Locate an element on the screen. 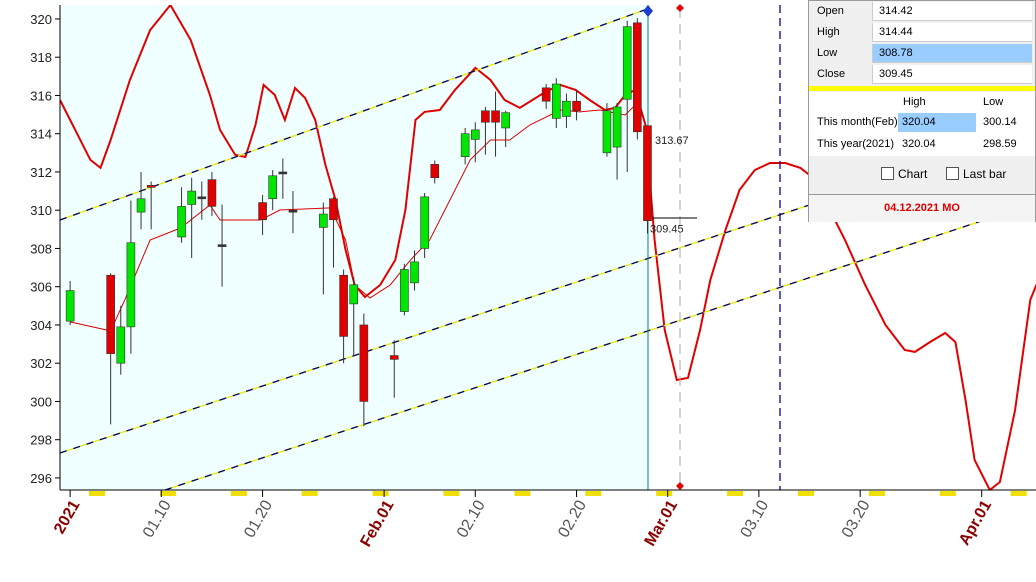 This screenshot has height=582, width=1036. x-tick-label: 02.10 is located at coordinates (471, 518).